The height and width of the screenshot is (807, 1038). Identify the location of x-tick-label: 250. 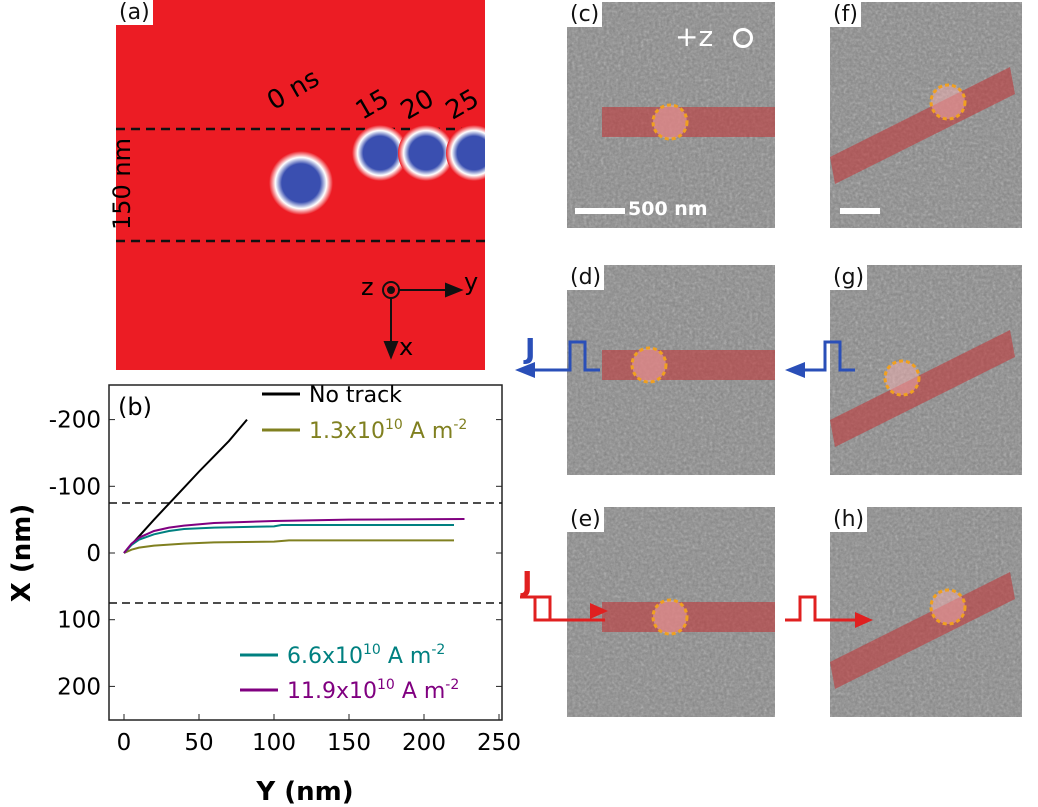
(498, 743).